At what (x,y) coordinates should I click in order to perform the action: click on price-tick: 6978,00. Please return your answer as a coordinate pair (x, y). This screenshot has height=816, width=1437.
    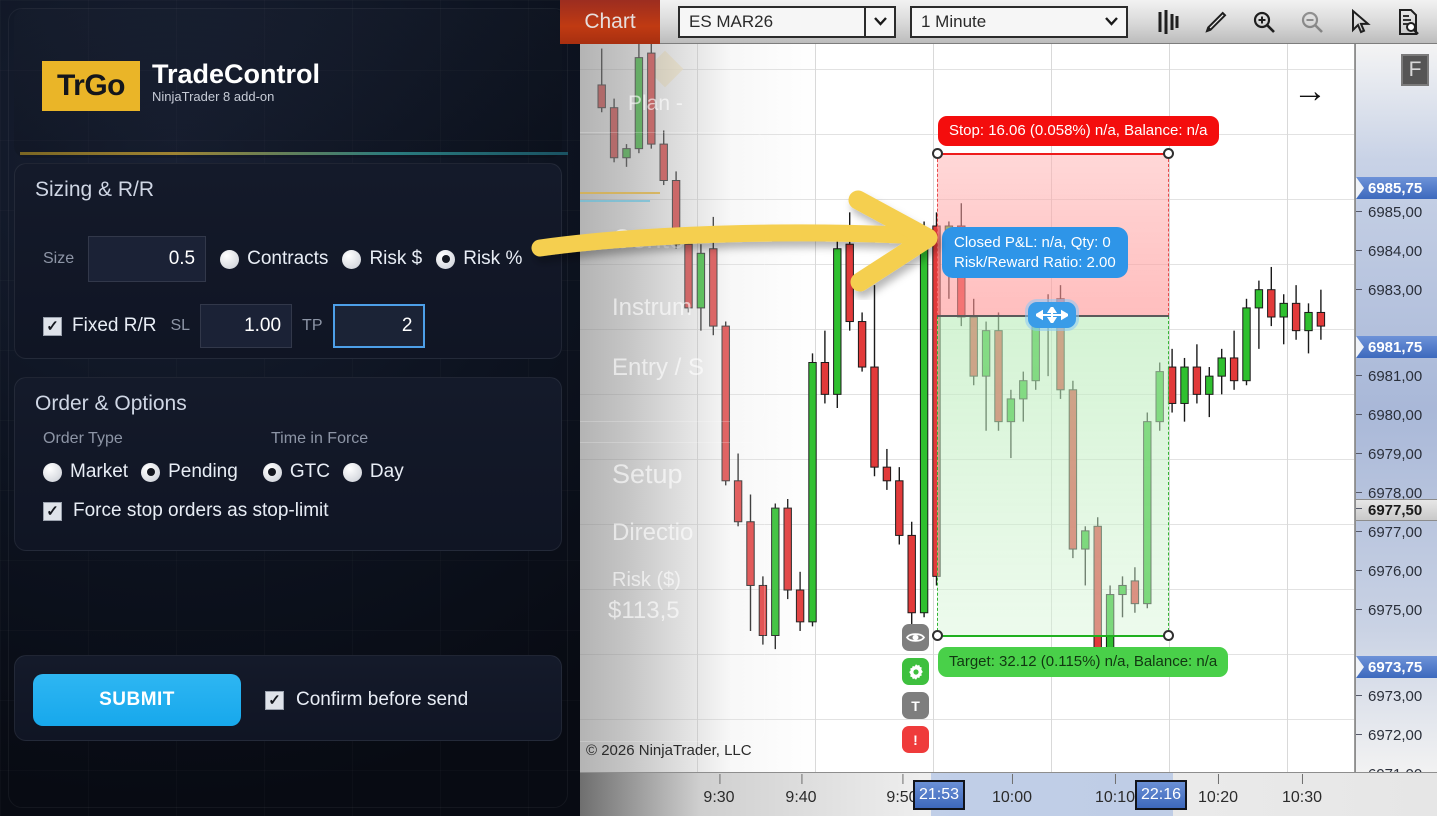
    Looking at the image, I should click on (1396, 493).